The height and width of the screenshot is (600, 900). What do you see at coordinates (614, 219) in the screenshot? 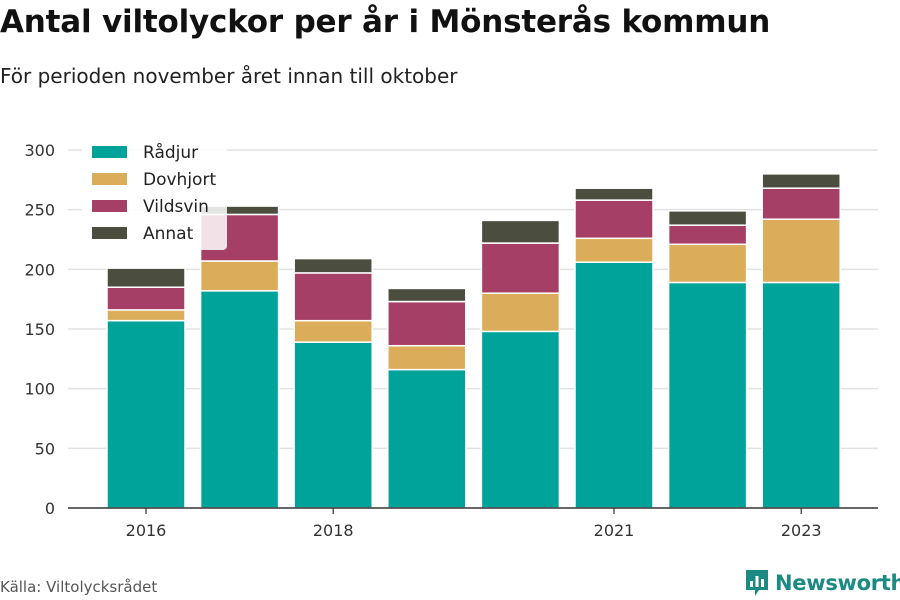
I see `bar-segment-vildsvin-2021` at bounding box center [614, 219].